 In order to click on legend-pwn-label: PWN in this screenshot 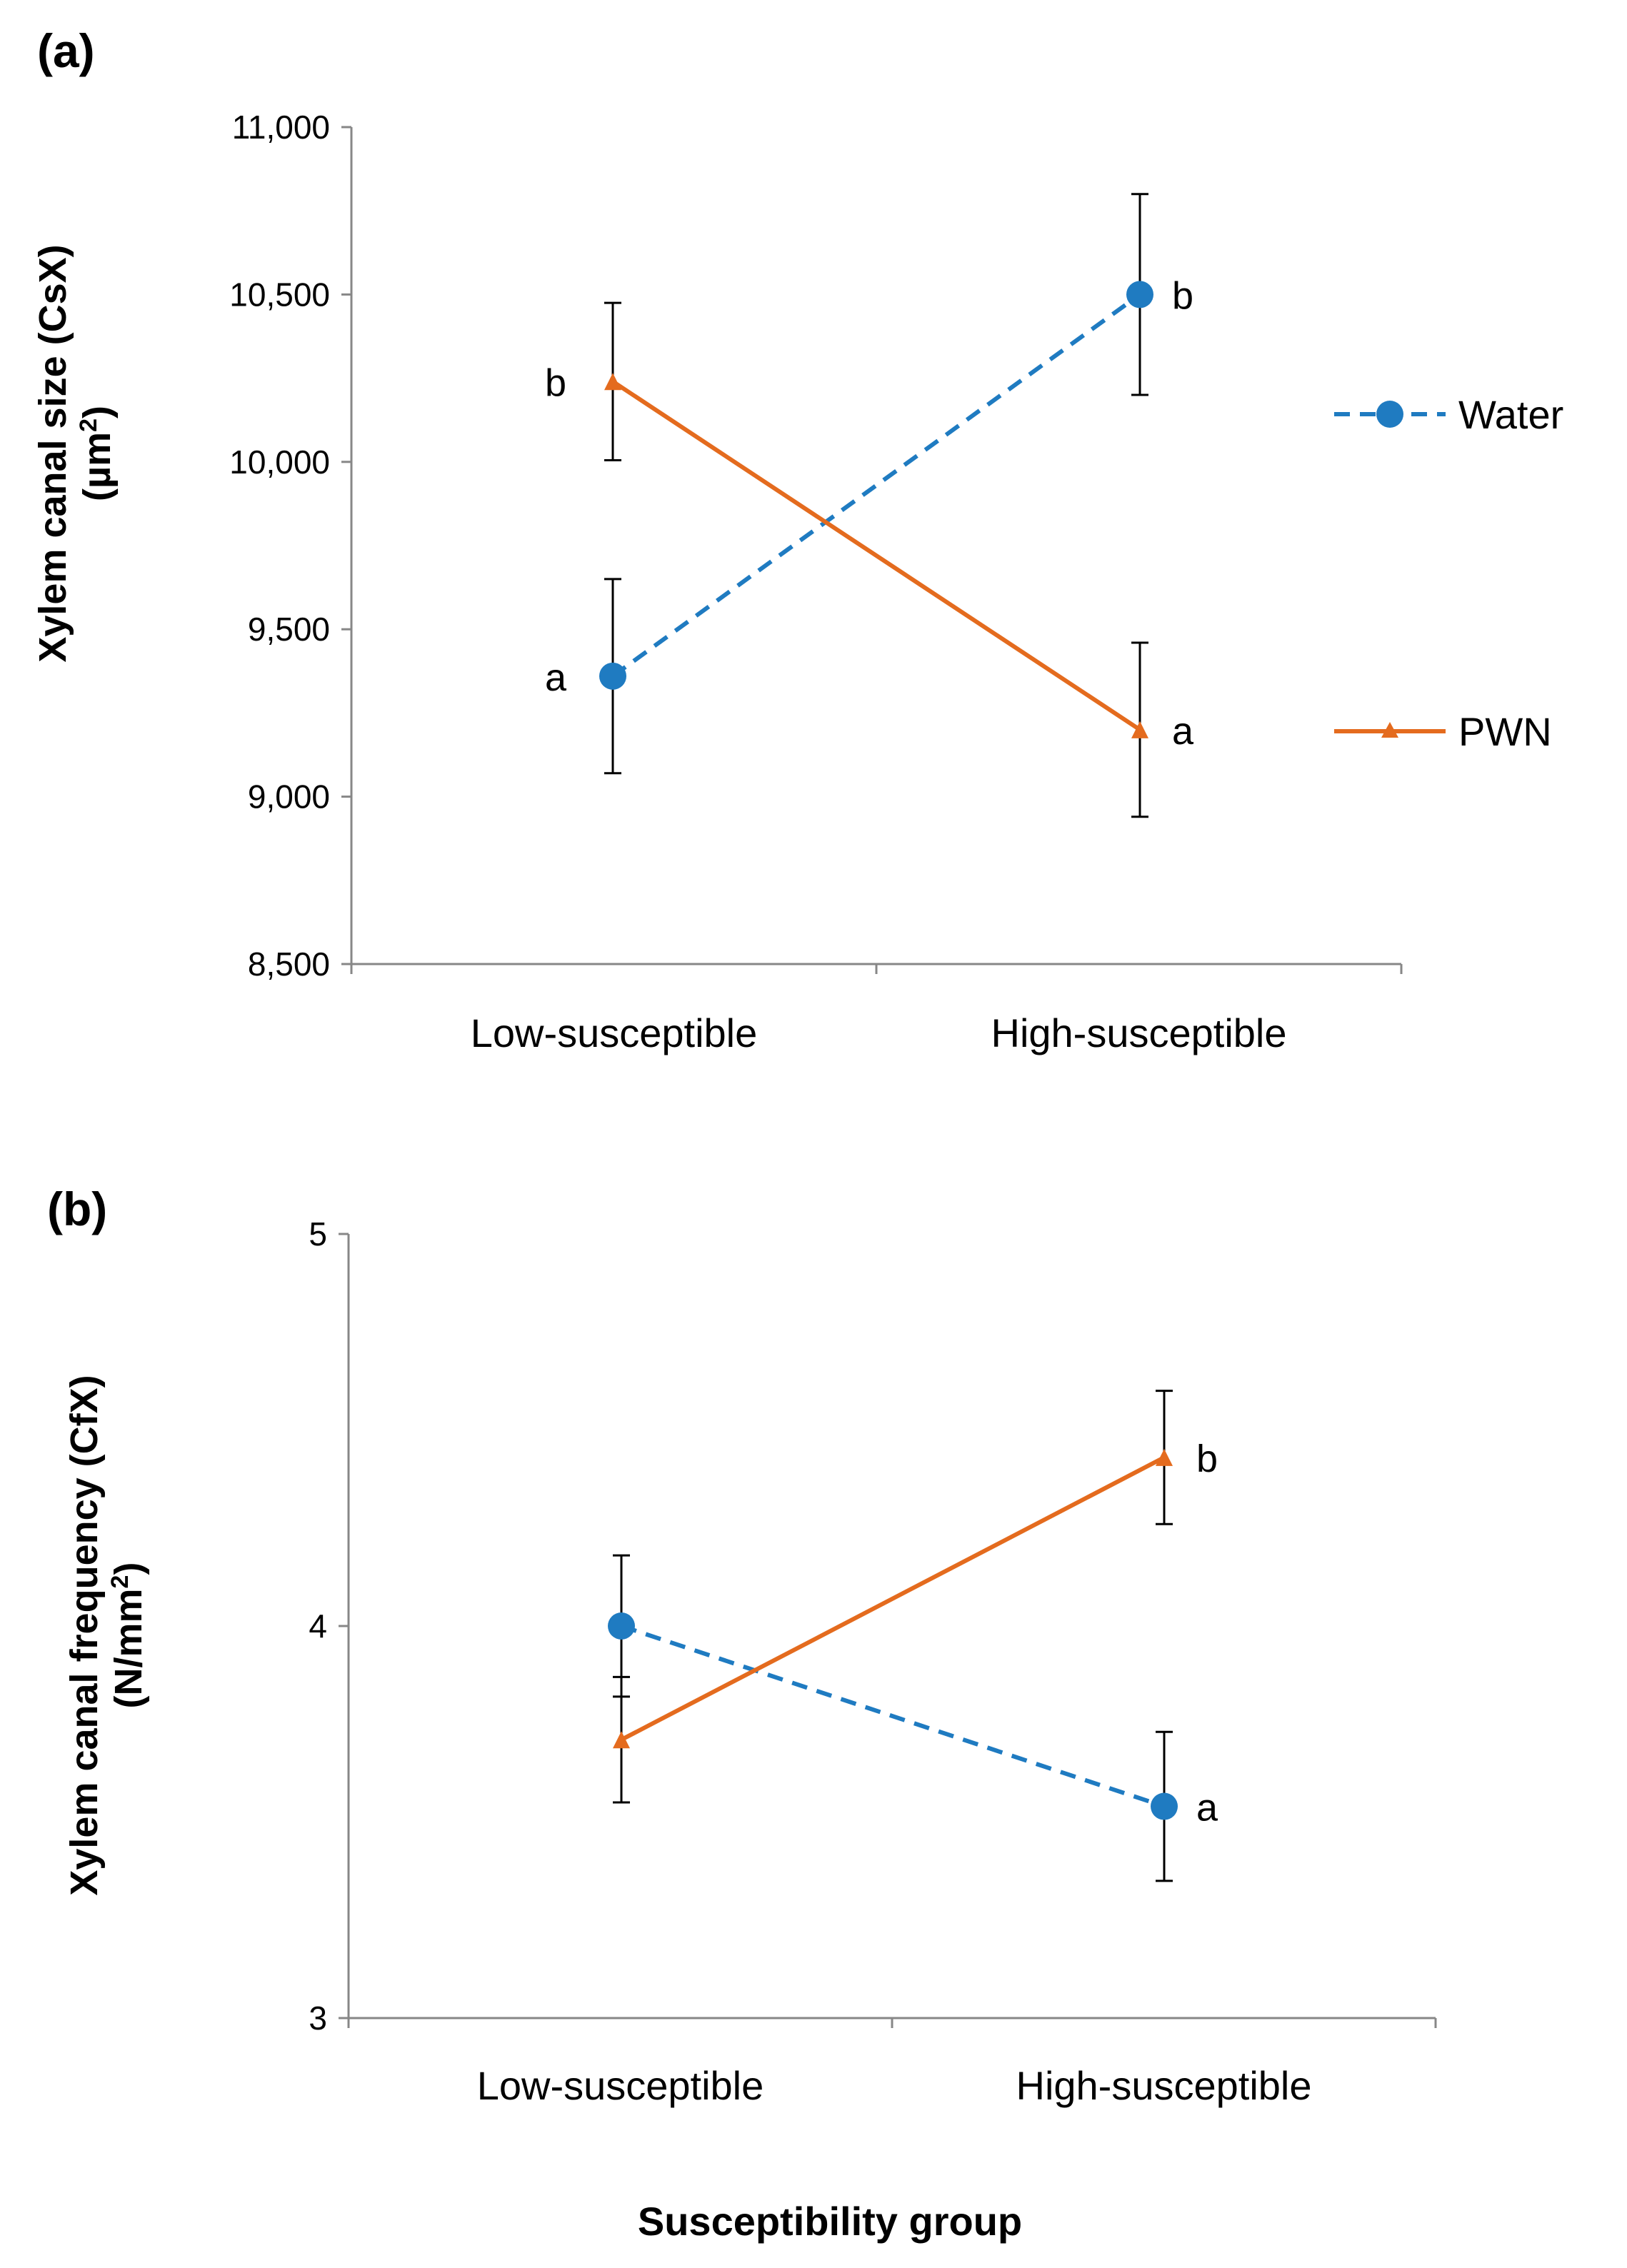, I will do `click(1505, 731)`.